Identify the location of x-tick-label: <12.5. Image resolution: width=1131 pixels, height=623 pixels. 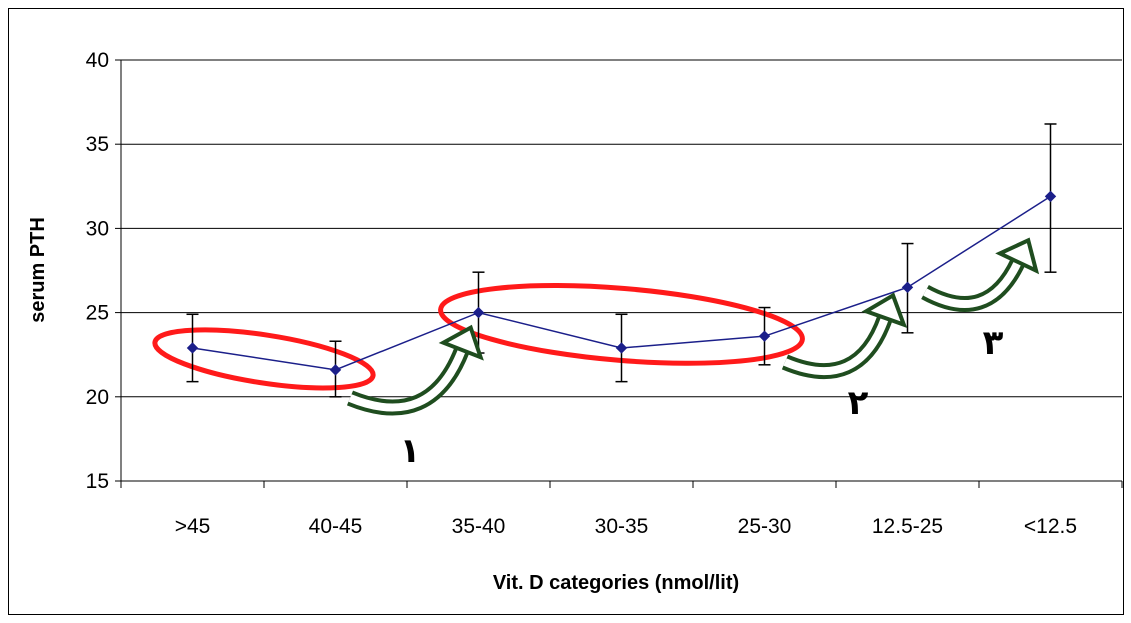
(1050, 526).